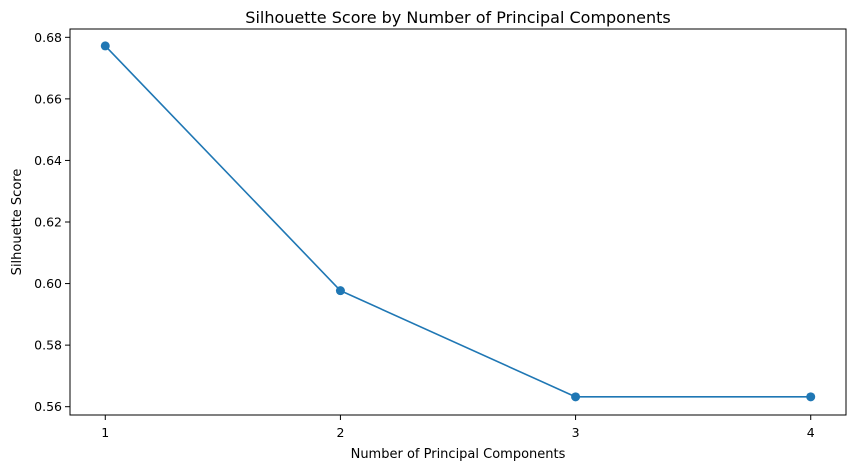 The width and height of the screenshot is (855, 470). Describe the element at coordinates (48, 283) in the screenshot. I see `y-tick-label: 0.60` at that location.